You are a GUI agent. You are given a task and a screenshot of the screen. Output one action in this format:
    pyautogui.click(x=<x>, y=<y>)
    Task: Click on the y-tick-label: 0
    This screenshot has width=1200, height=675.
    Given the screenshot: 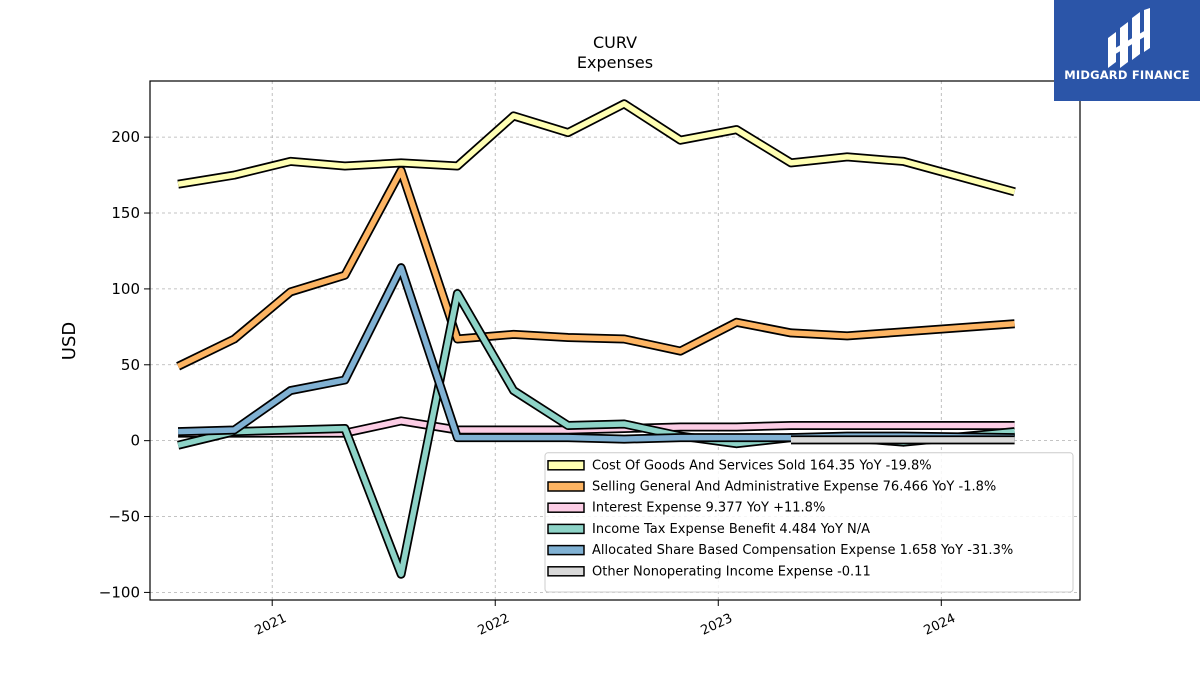 What is the action you would take?
    pyautogui.click(x=135, y=441)
    